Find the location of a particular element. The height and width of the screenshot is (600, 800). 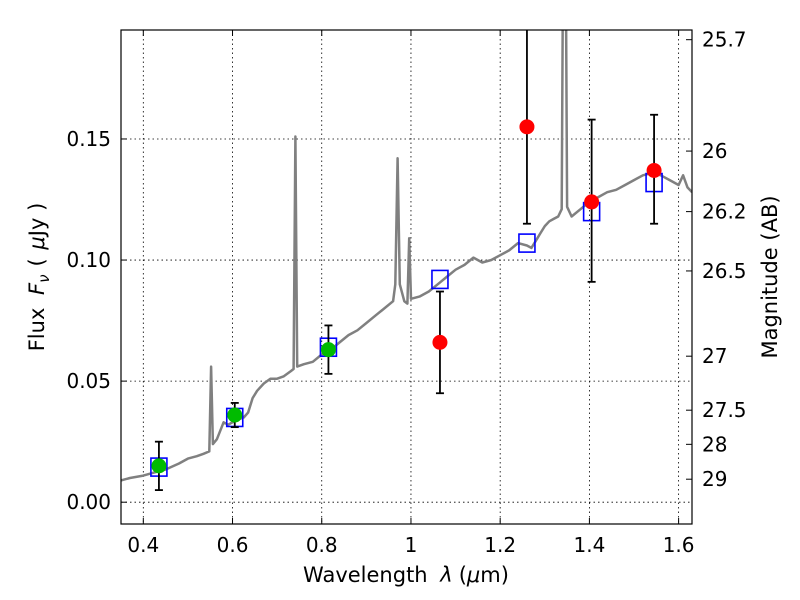

x-tick-label: 1 is located at coordinates (411, 545).